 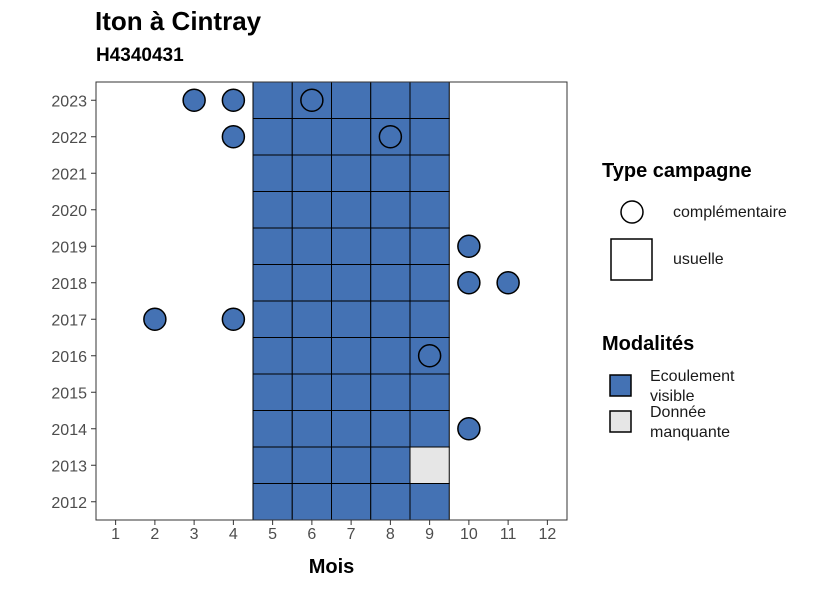 I want to click on y-tick-label: 2012, so click(x=69, y=503).